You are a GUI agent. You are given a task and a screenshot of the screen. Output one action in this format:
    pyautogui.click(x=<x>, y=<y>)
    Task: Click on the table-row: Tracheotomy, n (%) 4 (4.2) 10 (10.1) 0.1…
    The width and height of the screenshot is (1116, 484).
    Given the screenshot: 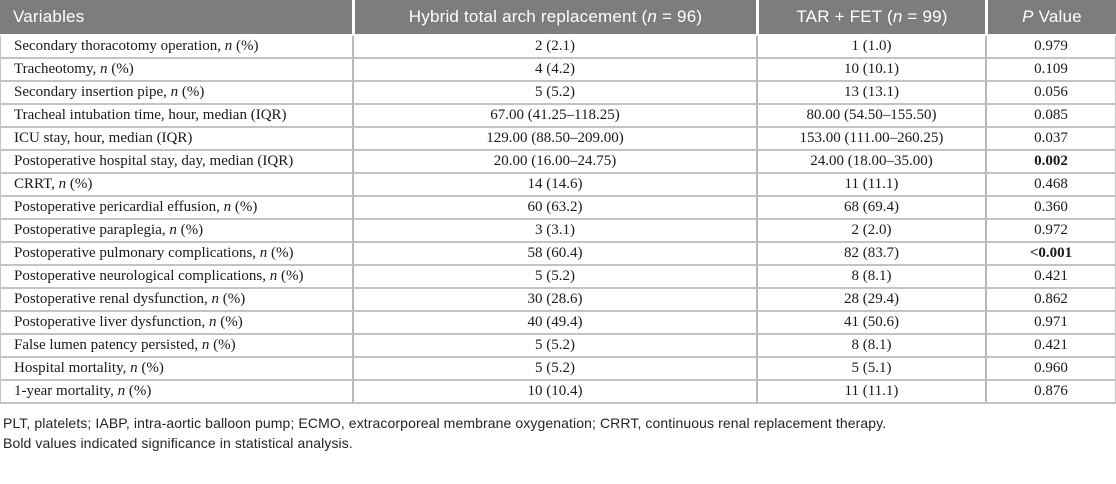 What is the action you would take?
    pyautogui.click(x=558, y=70)
    